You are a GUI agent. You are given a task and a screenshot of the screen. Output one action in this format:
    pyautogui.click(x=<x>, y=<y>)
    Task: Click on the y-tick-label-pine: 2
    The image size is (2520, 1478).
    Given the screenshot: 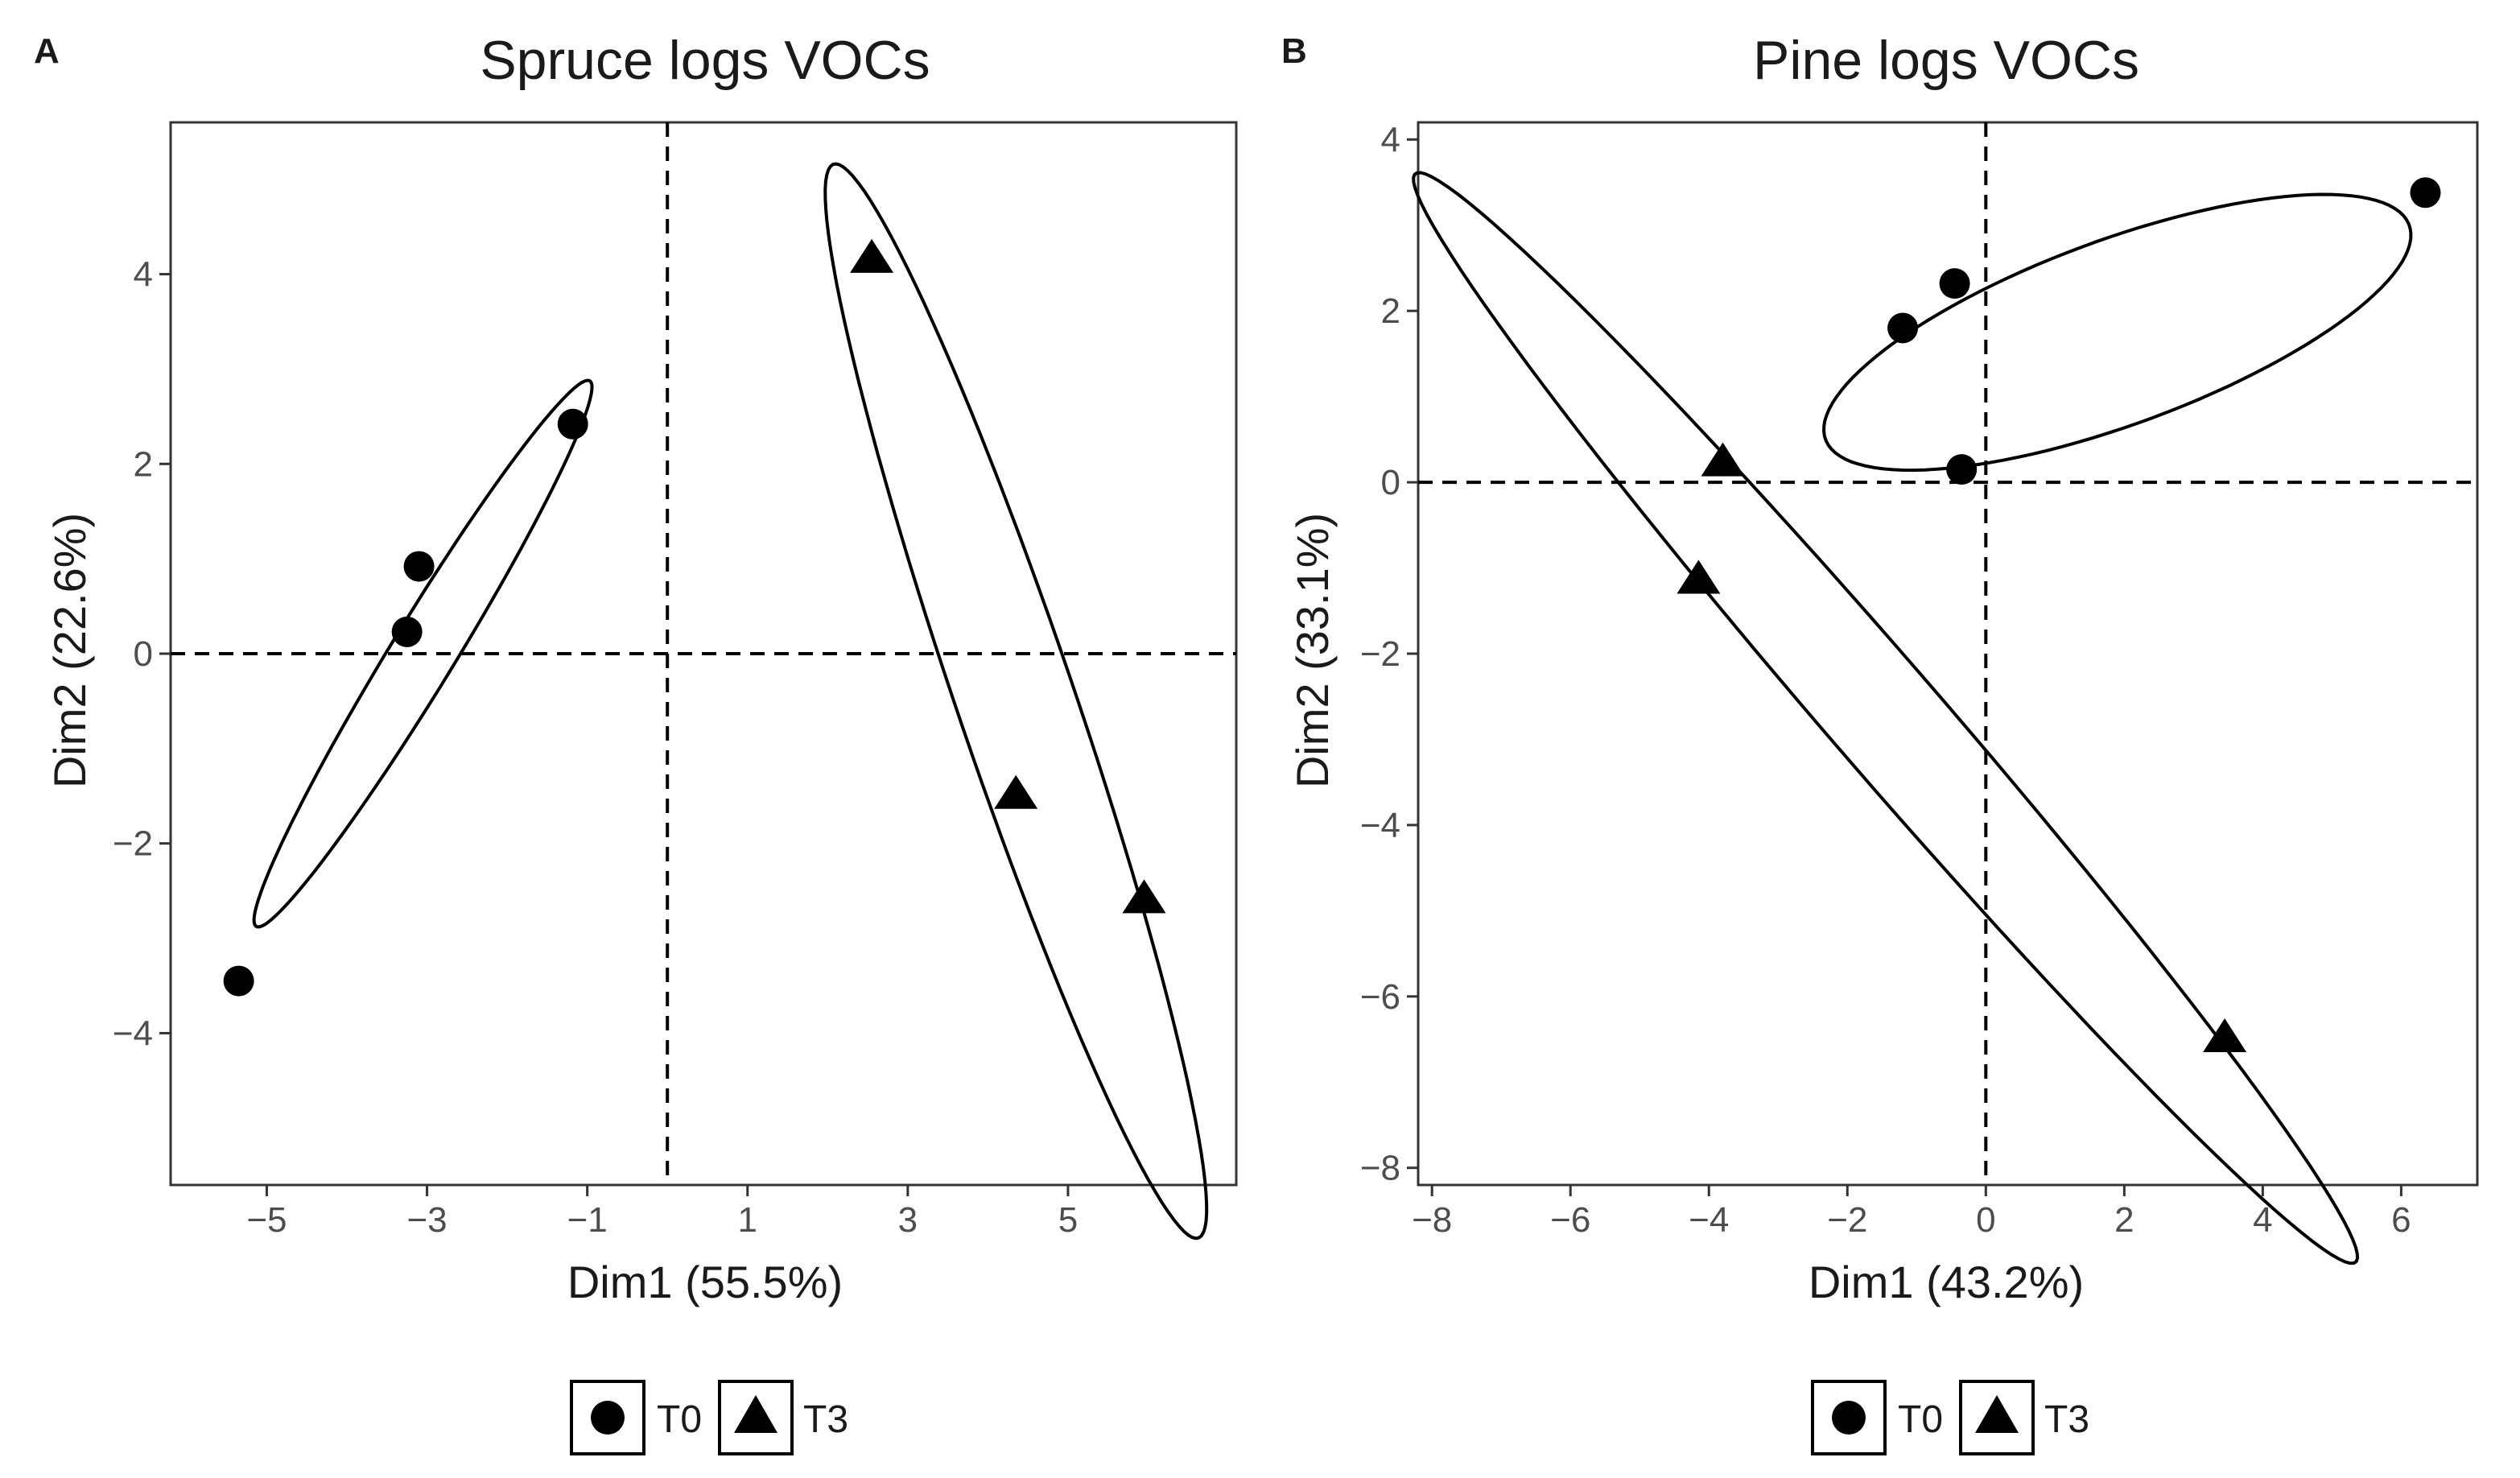 What is the action you would take?
    pyautogui.click(x=1390, y=311)
    